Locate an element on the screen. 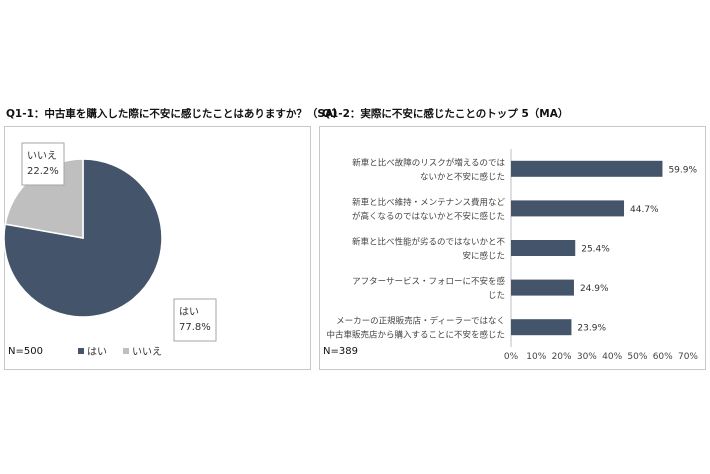  slice-category-label: いいえ is located at coordinates (42, 156).